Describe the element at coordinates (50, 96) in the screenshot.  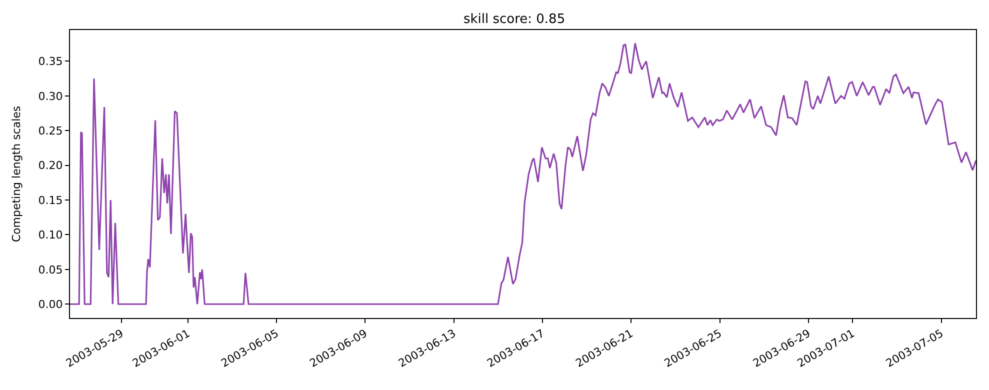
I see `y-tick-label: 0.30` at that location.